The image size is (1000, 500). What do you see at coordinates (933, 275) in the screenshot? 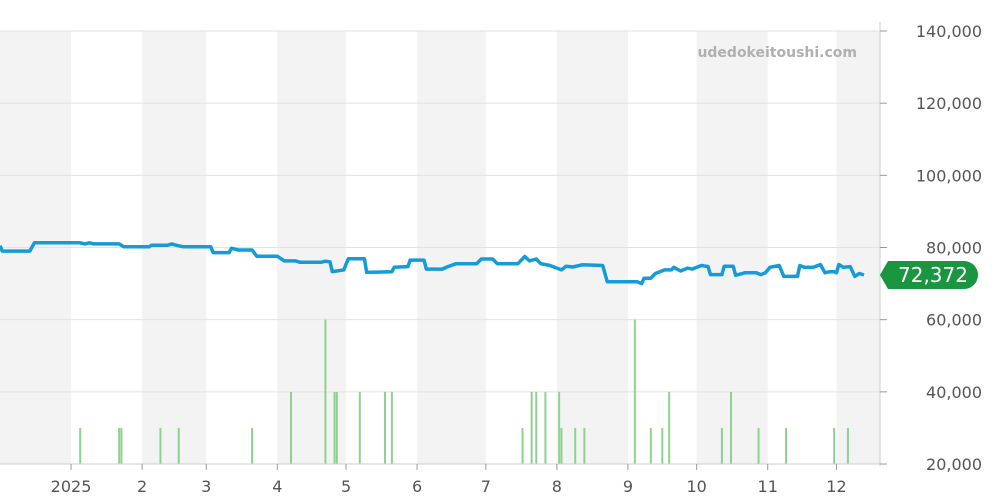
I see `current-value-label: 72,372` at bounding box center [933, 275].